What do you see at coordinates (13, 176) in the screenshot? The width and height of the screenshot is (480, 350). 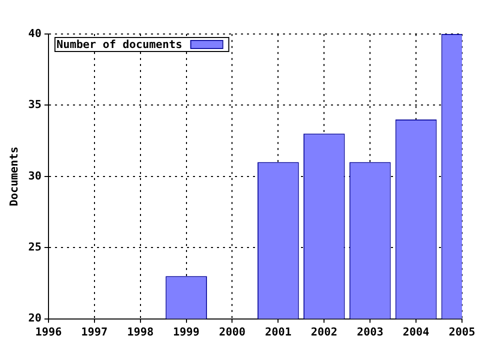 I see `y-axis-title: Documents` at bounding box center [13, 176].